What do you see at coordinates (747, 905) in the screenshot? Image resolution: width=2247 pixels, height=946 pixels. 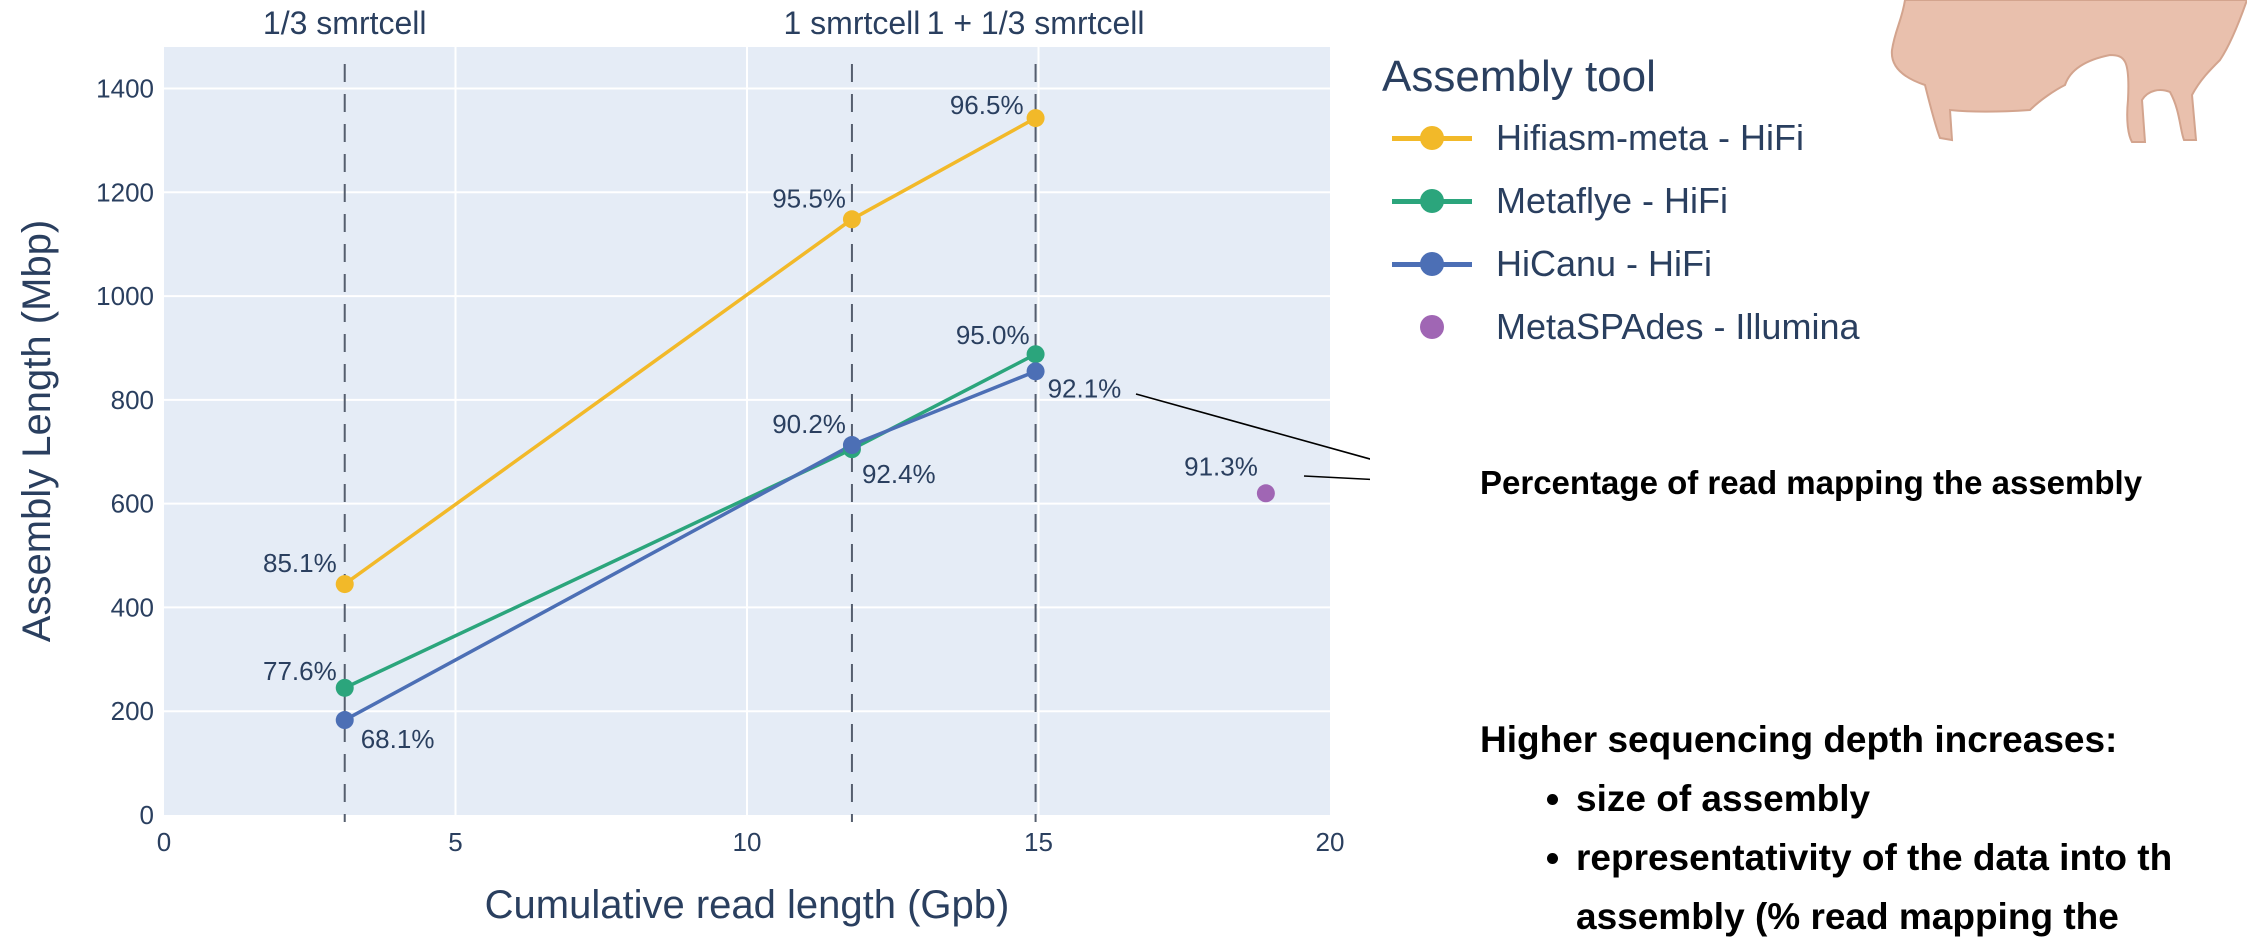 I see `x-axis-label: Cumulative read length (Gpb)` at bounding box center [747, 905].